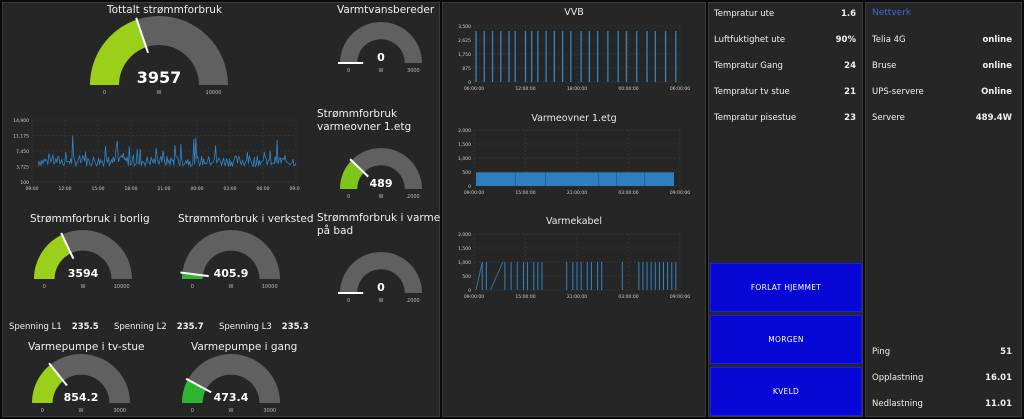 Image resolution: width=1024 pixels, height=419 pixels. What do you see at coordinates (379, 224) in the screenshot?
I see `gauge-title-bath: Strømmforbruk i varme på bad` at bounding box center [379, 224].